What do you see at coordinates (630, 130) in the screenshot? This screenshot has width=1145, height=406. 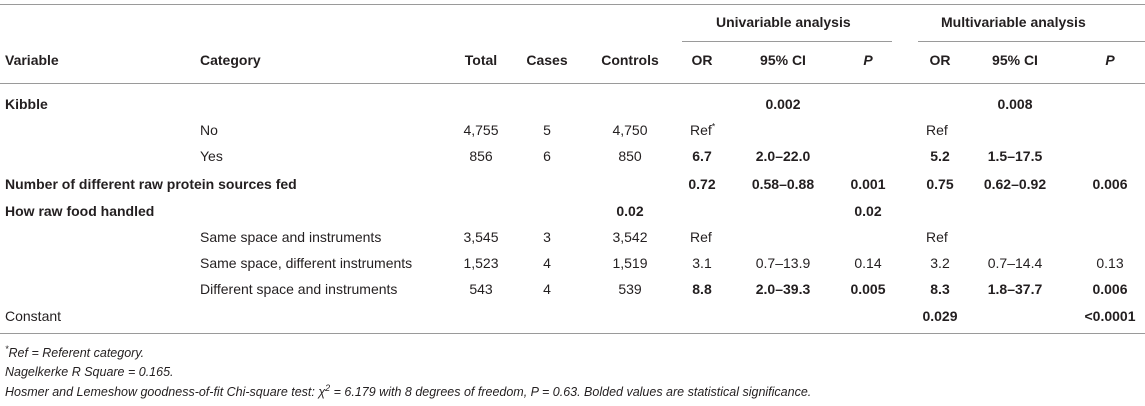 I see `row-controls: 4,750` at bounding box center [630, 130].